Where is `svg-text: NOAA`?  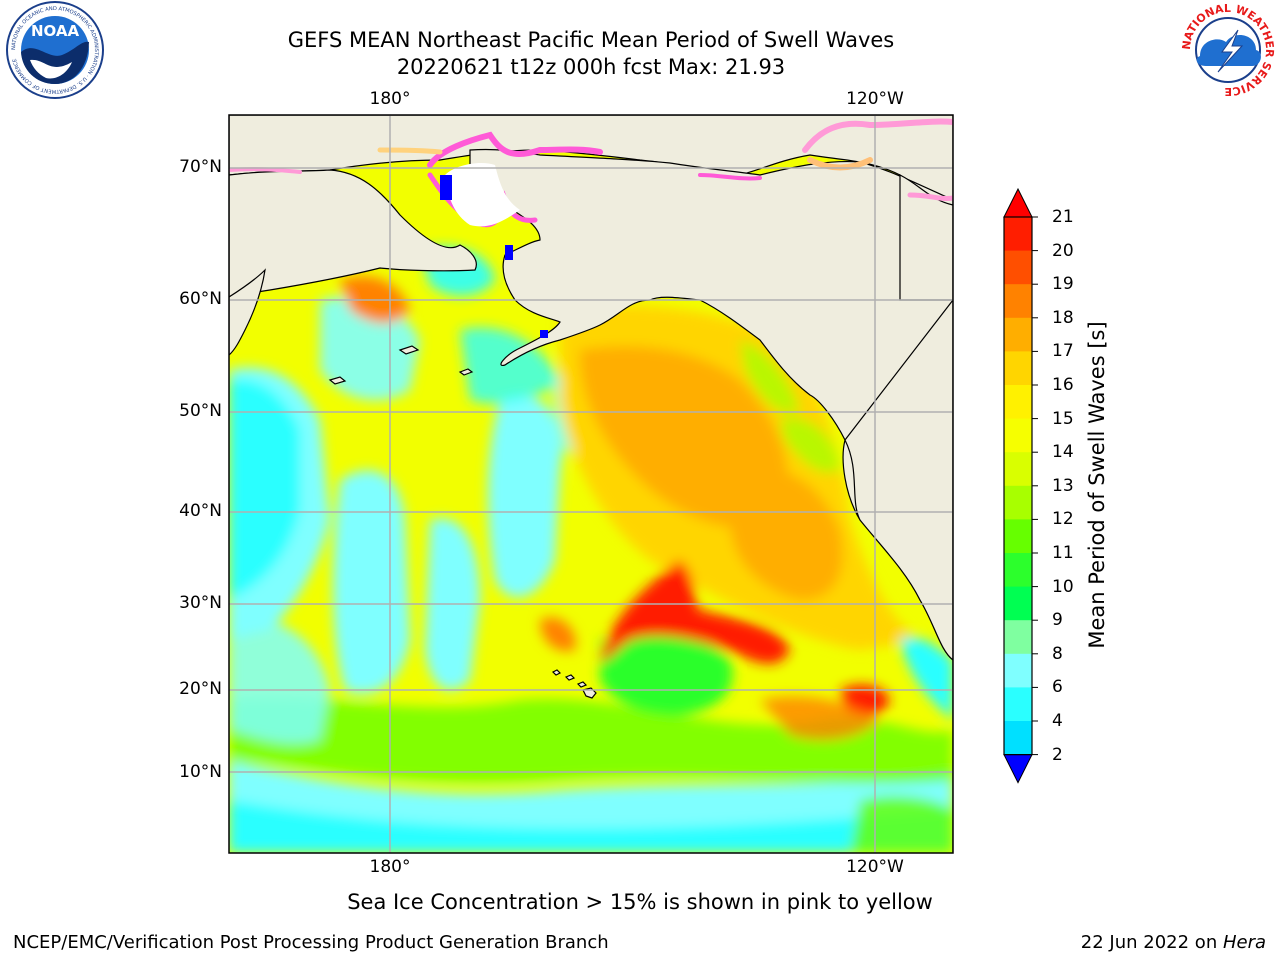
svg-text: NOAA is located at coordinates (55, 31).